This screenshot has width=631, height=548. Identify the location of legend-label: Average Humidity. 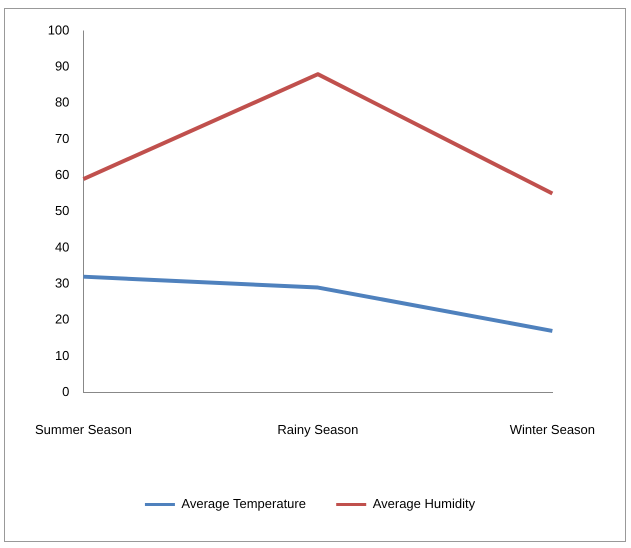
(424, 504).